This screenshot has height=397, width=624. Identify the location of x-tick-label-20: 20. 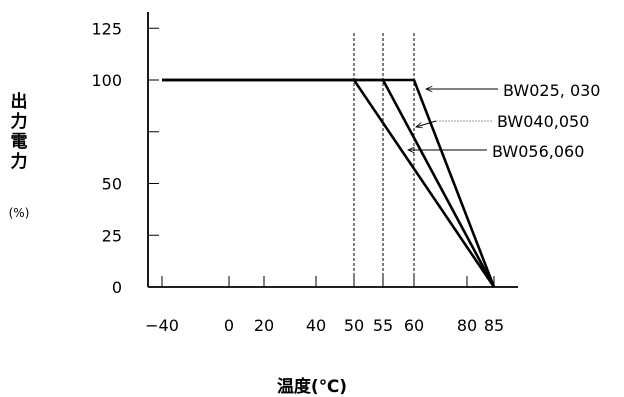
(264, 325).